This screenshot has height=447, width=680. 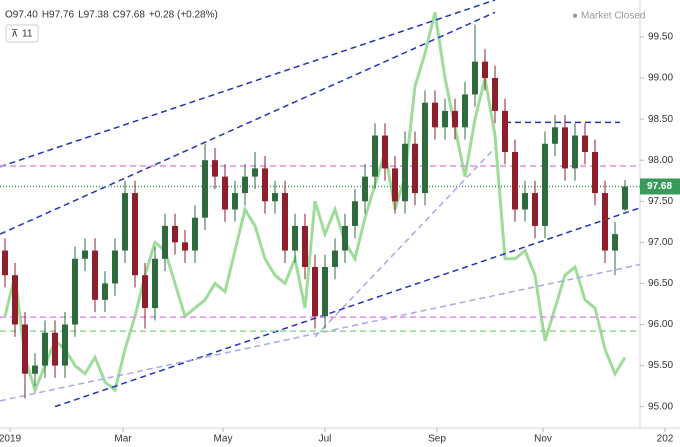 I want to click on y-tick-label: 96.50, so click(x=660, y=283).